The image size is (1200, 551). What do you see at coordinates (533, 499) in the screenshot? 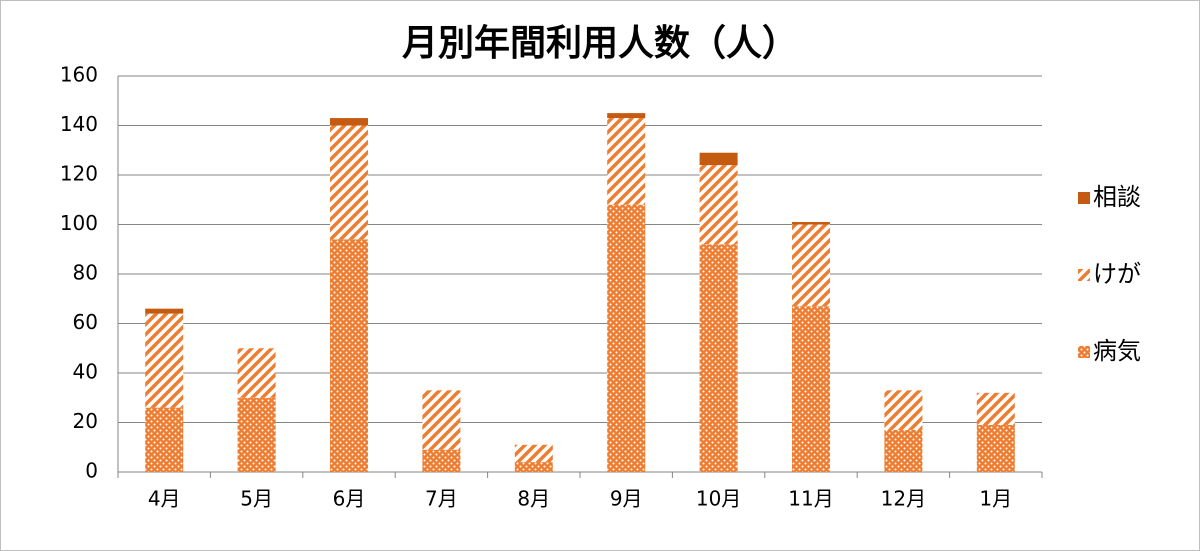
I see `x-tick-label: 8月` at bounding box center [533, 499].